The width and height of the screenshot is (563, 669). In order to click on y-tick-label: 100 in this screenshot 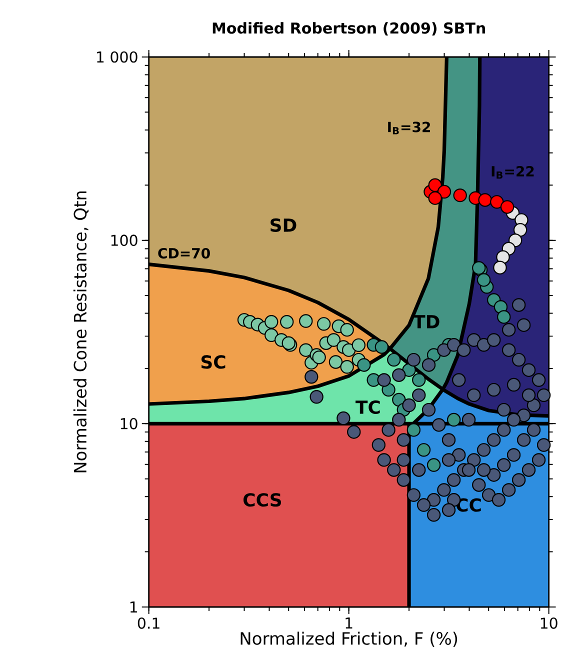, I will do `click(124, 240)`.